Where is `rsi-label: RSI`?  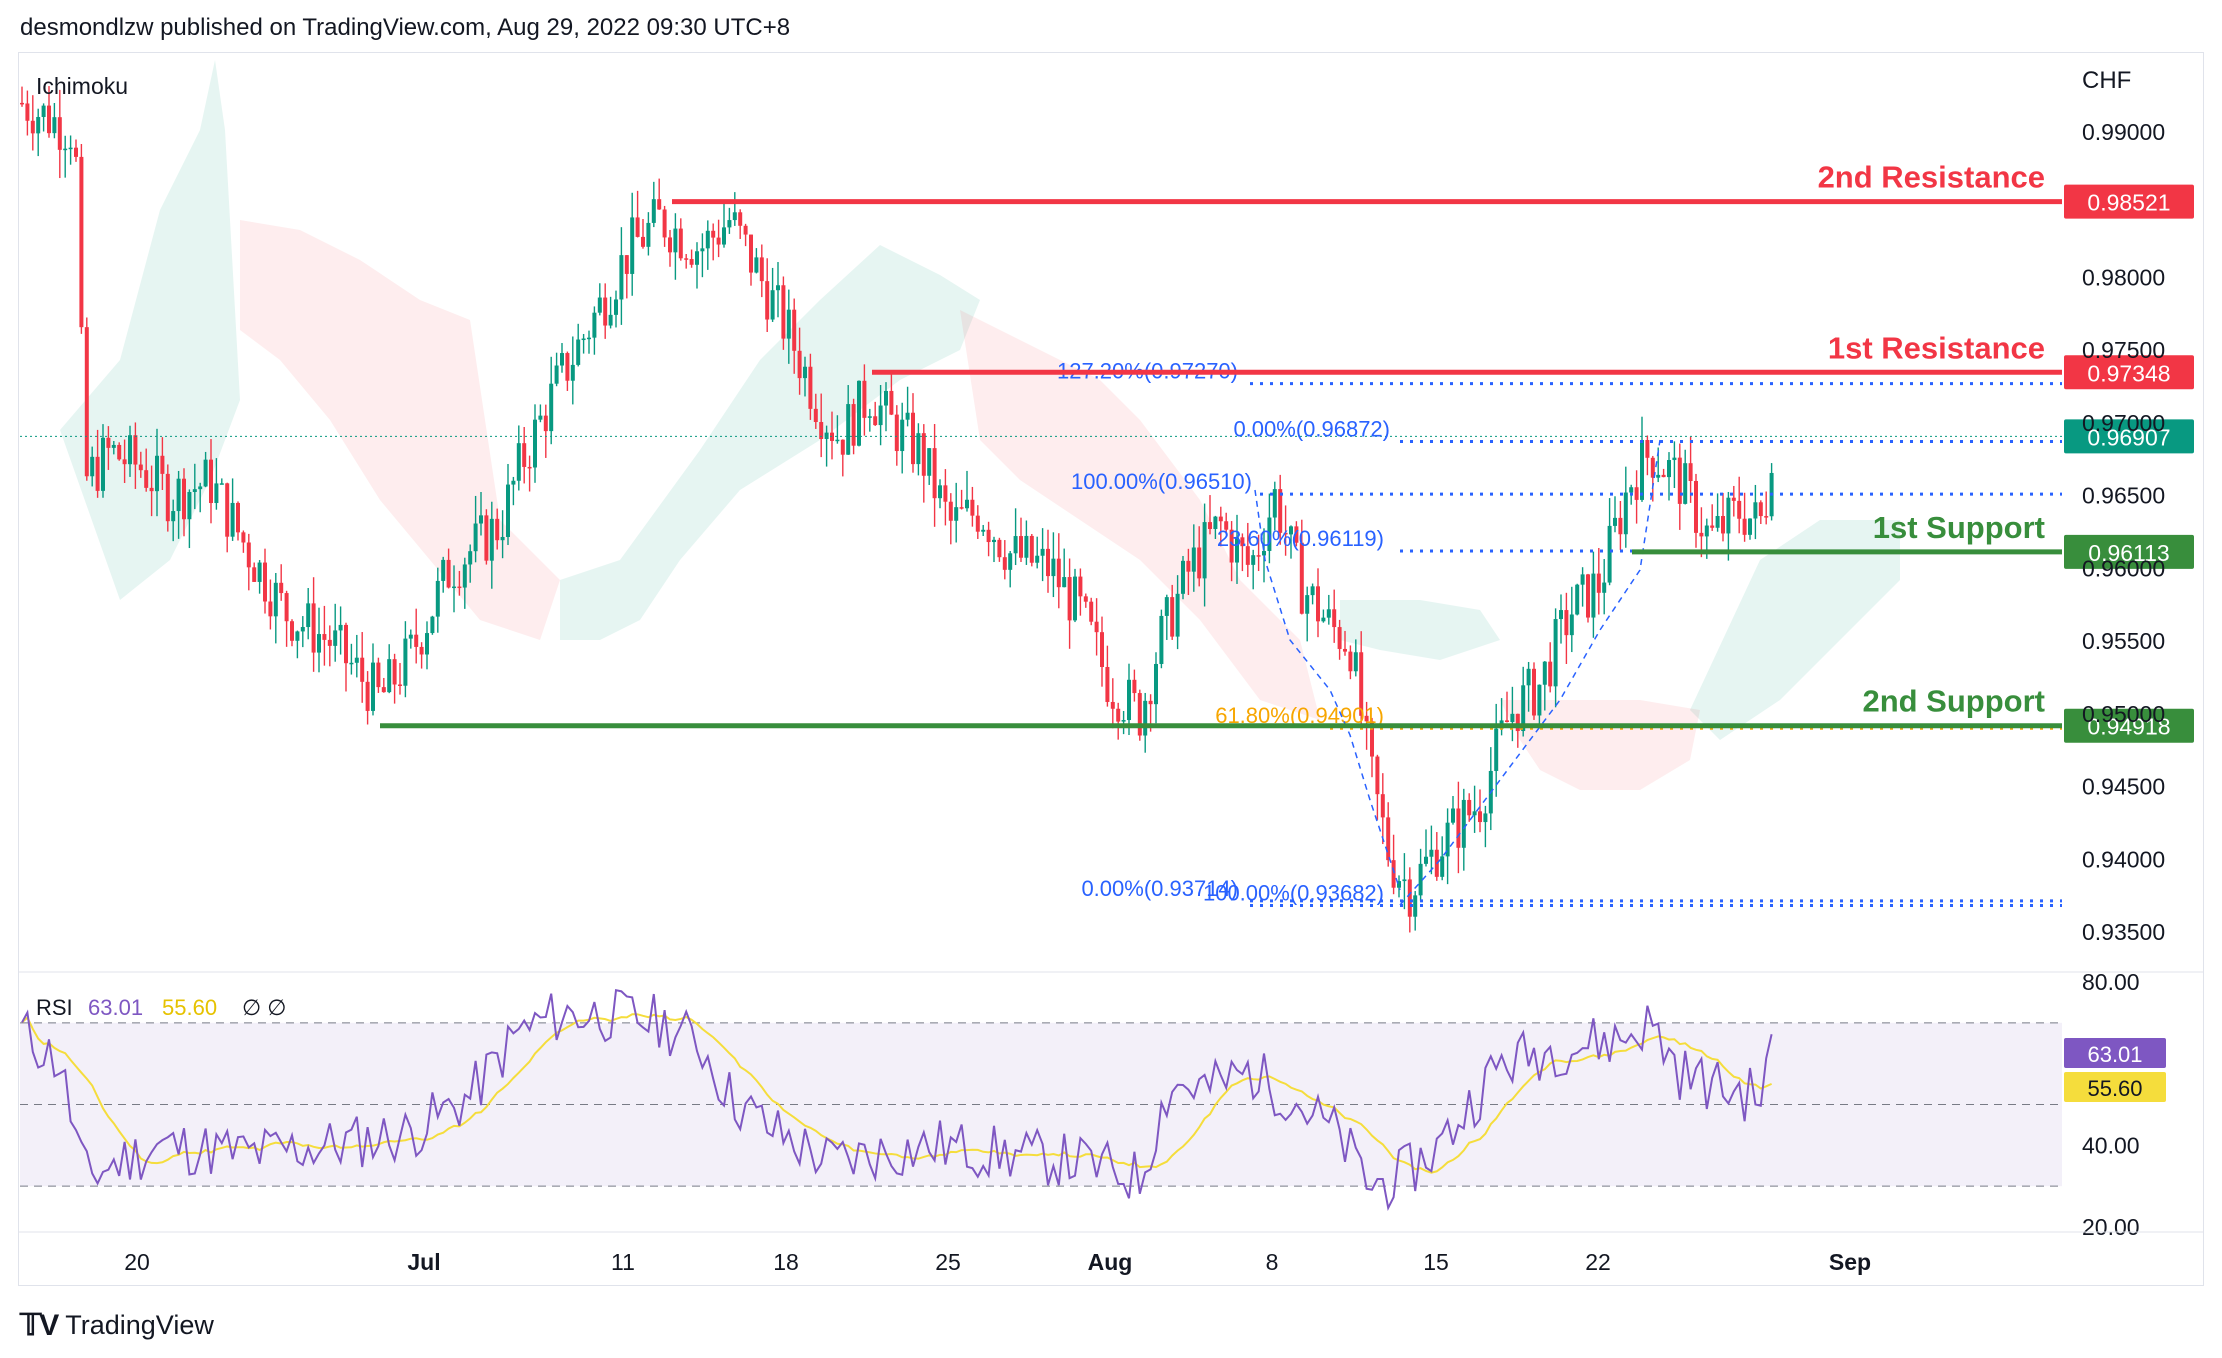 rsi-label: RSI is located at coordinates (54, 1007).